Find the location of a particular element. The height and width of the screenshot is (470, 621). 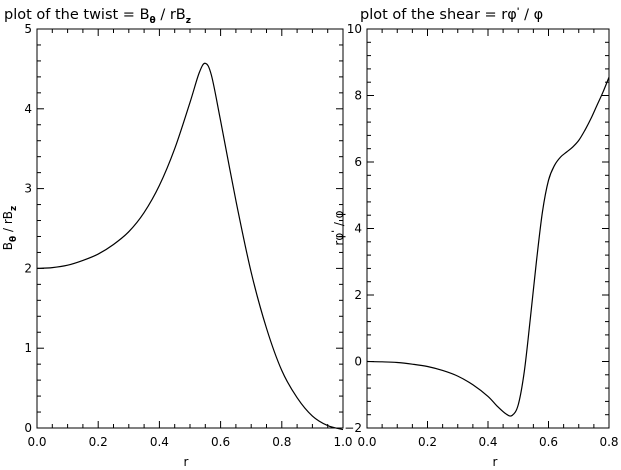

chart-1-ytick-label: 0 is located at coordinates (28, 428).